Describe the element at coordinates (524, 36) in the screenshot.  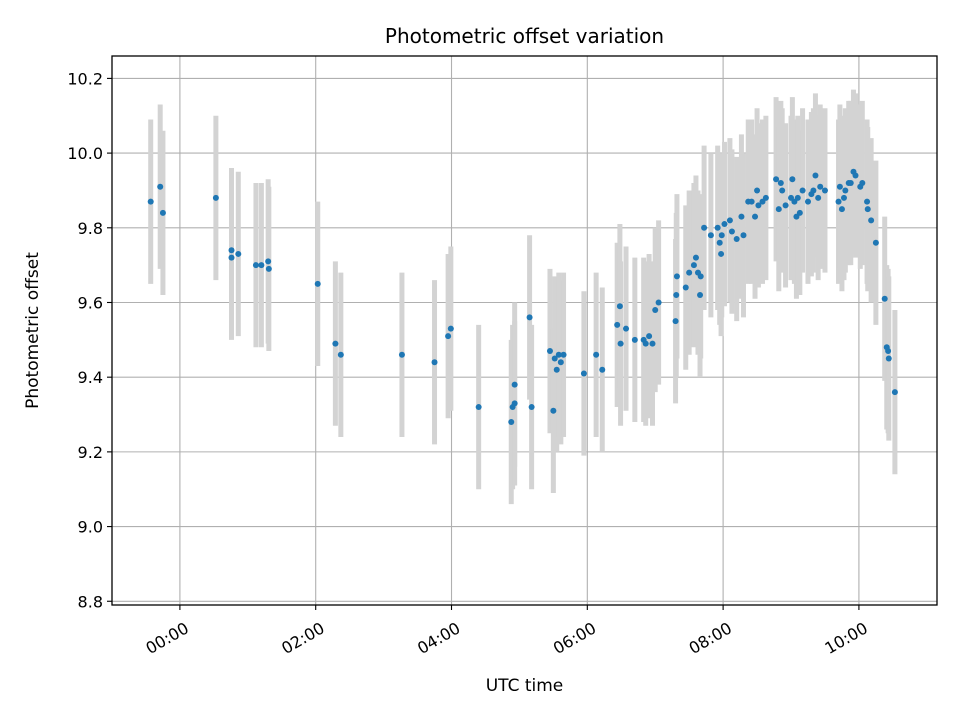
I see `chart-title: Photometric offset variation` at that location.